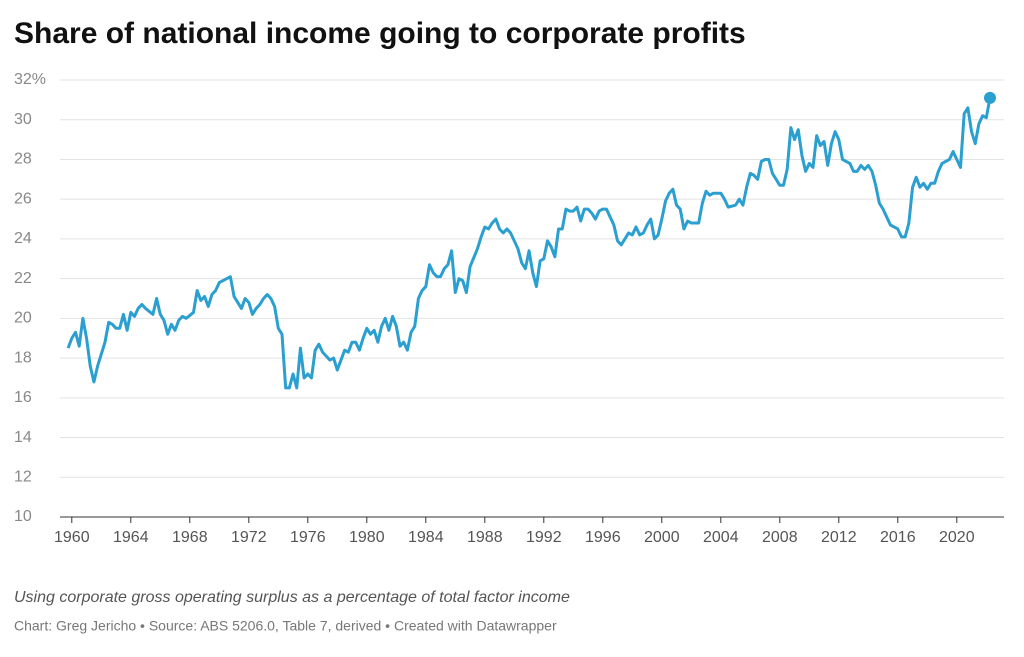 Image resolution: width=1024 pixels, height=657 pixels. I want to click on x-tick-label: 2000, so click(662, 537).